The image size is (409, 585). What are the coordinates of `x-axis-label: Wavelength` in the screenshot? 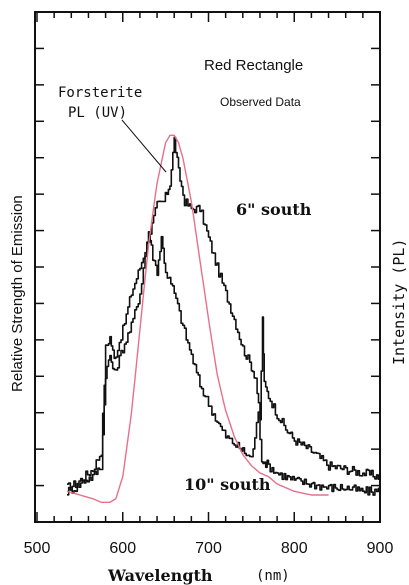 It's located at (160, 575).